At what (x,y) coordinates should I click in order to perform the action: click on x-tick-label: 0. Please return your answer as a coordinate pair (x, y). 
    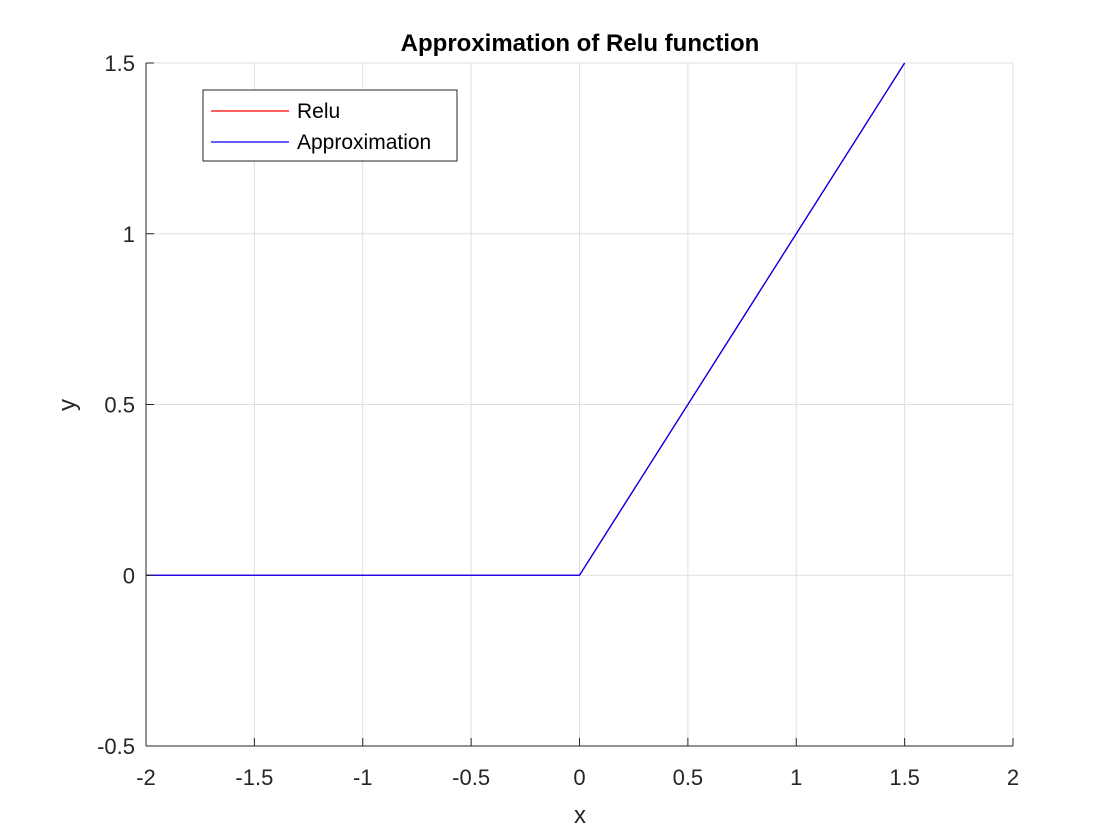
    Looking at the image, I should click on (579, 777).